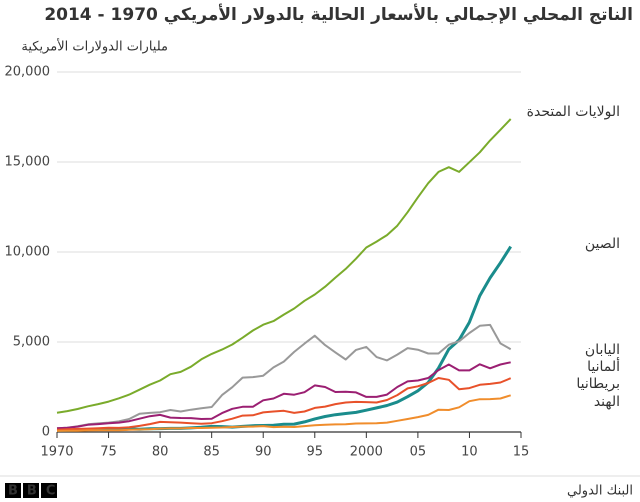 This screenshot has width=640, height=502. Describe the element at coordinates (602, 244) in the screenshot. I see `legend-label: الصين` at that location.